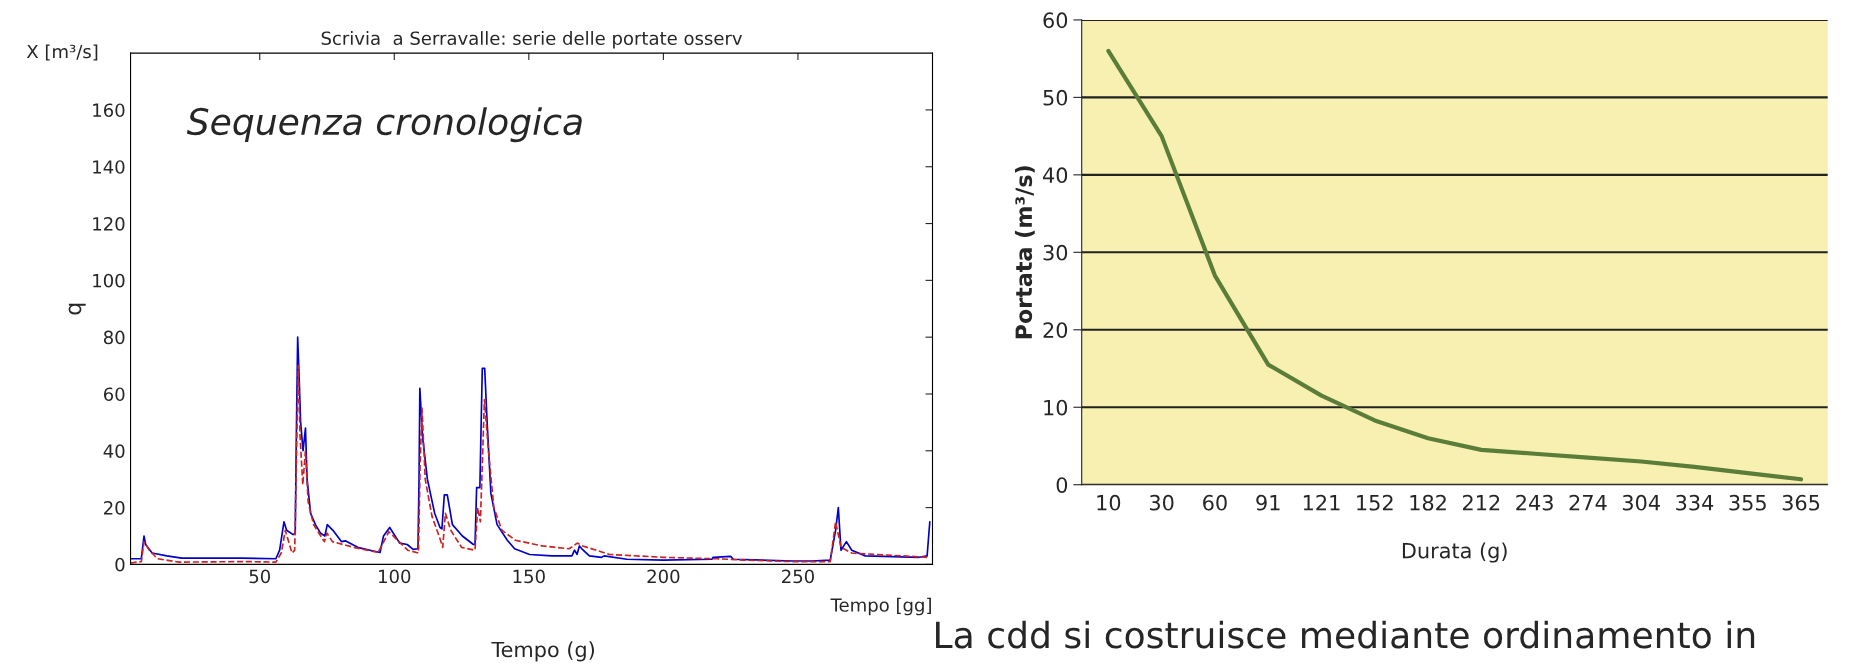  Describe the element at coordinates (1268, 502) in the screenshot. I see `x-tick-label: 91` at that location.